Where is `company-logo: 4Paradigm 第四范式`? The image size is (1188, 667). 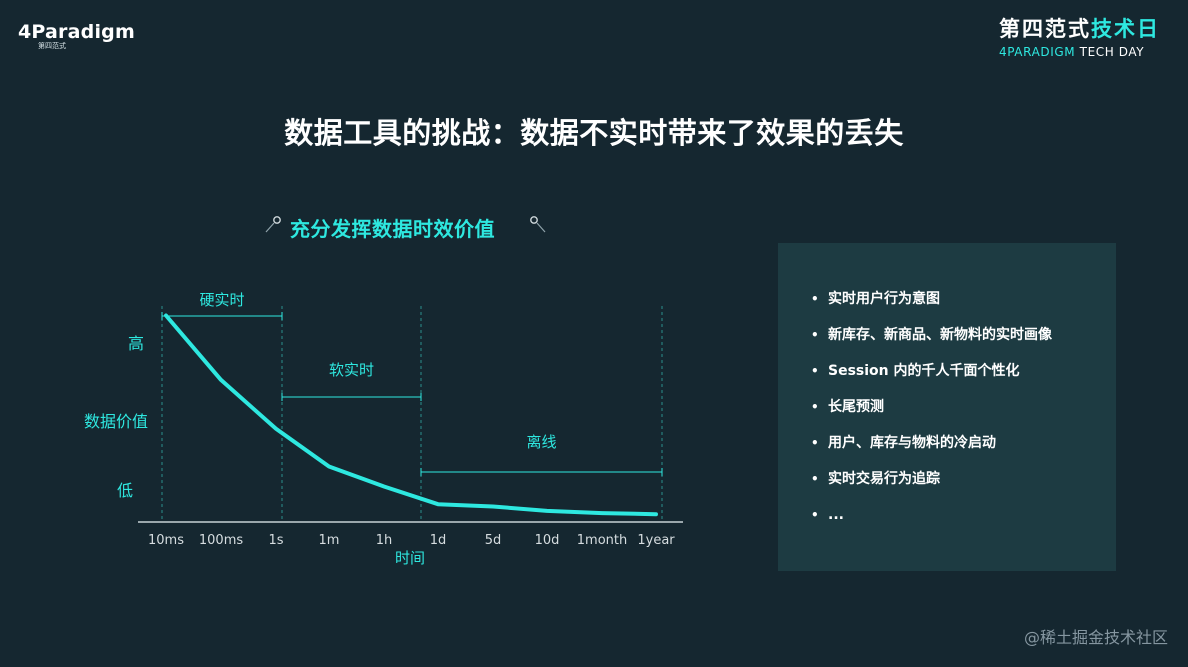
company-logo: 4Paradigm 第四范式 is located at coordinates (76, 36).